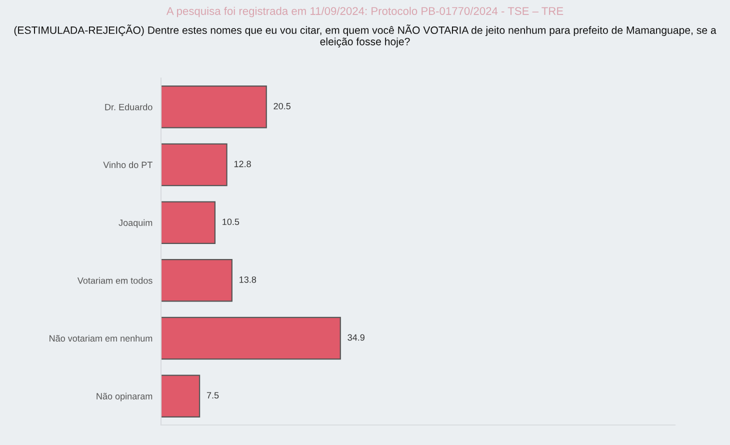 Image resolution: width=730 pixels, height=445 pixels. Describe the element at coordinates (356, 337) in the screenshot. I see `data-label: 34.9` at that location.